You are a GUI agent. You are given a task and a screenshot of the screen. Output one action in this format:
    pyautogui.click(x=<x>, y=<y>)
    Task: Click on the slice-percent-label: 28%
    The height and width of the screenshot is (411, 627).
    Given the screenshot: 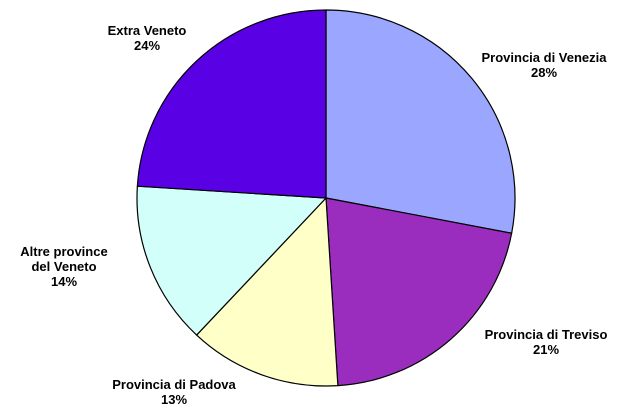 What is the action you would take?
    pyautogui.click(x=544, y=72)
    